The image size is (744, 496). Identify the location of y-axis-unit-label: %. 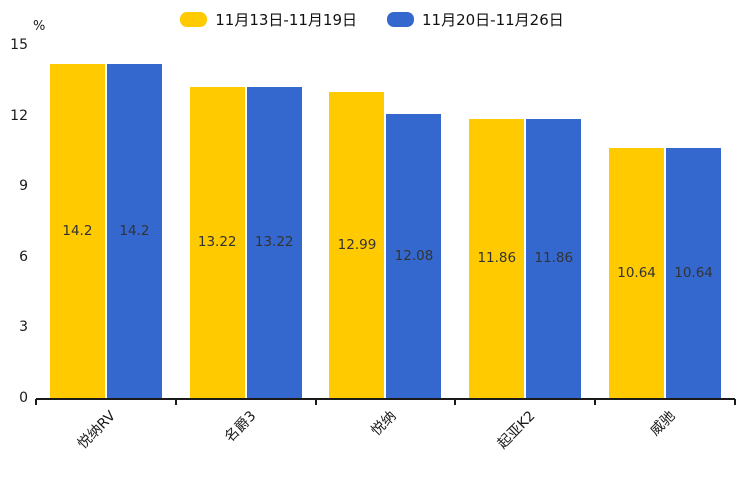
(39, 26).